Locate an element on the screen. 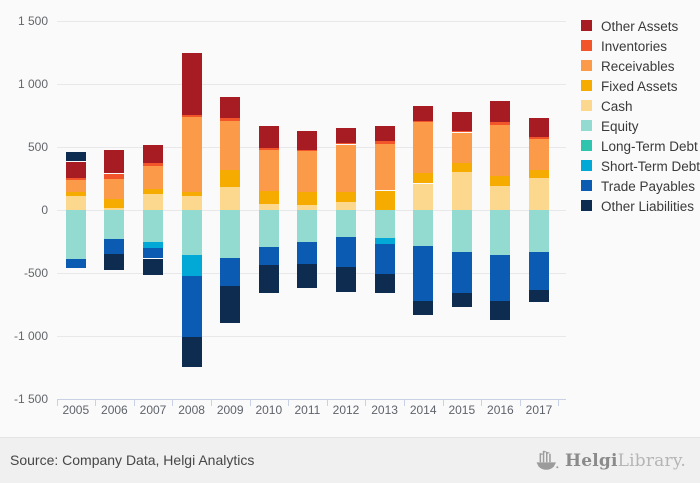 The height and width of the screenshot is (483, 700). bar-2010-inventories is located at coordinates (268, 149).